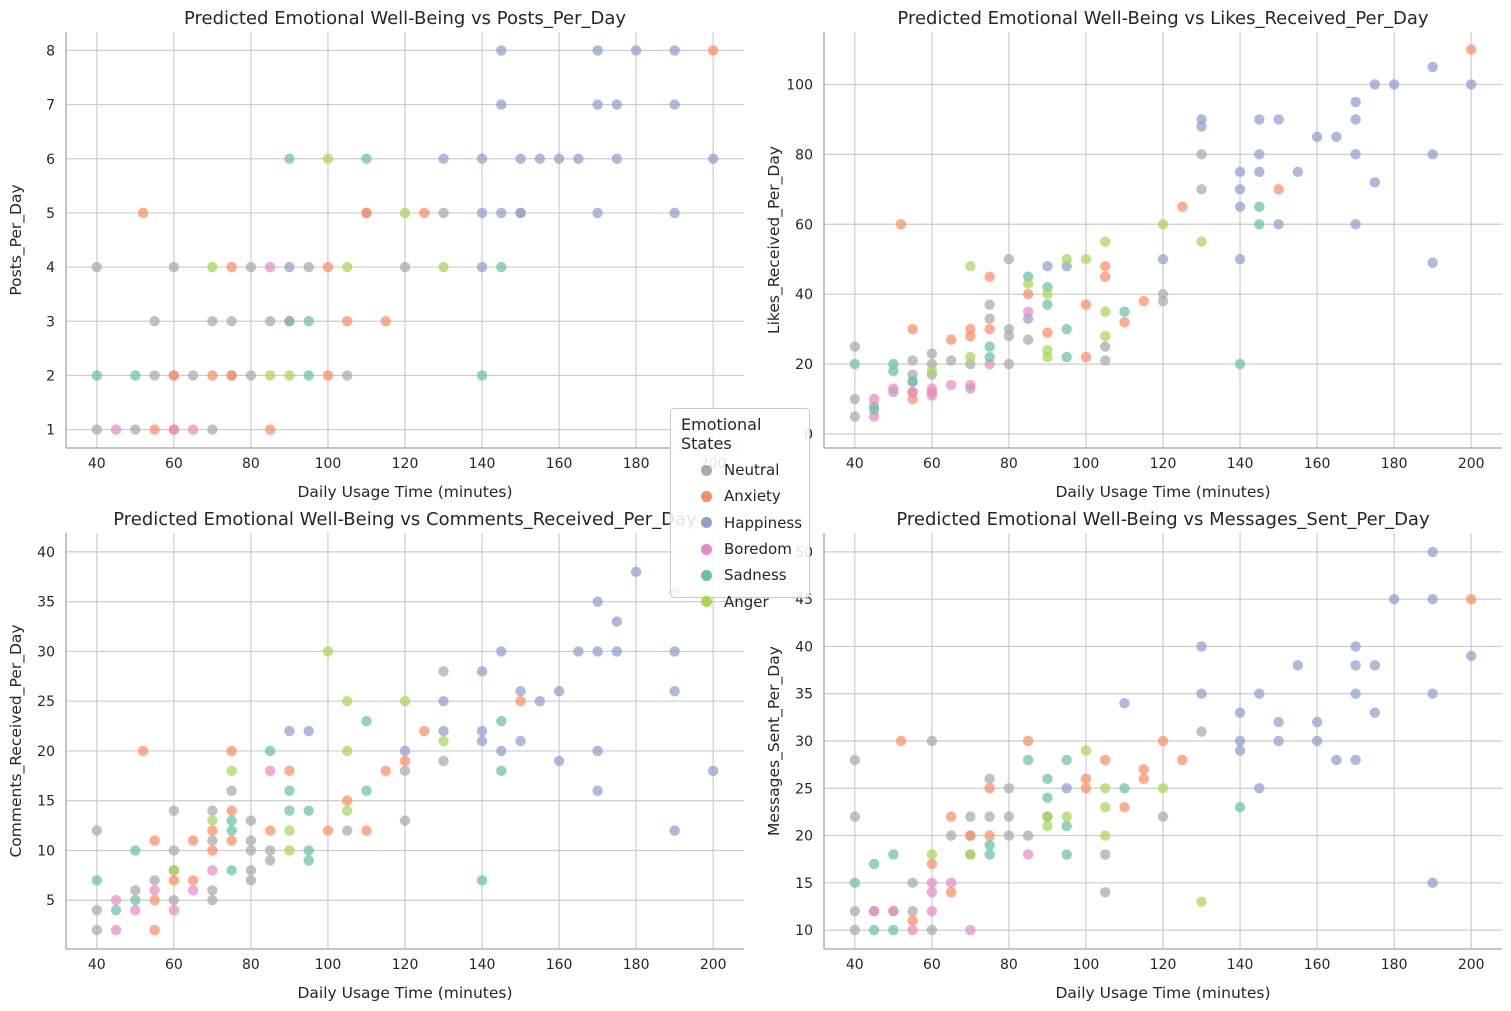 Image resolution: width=1511 pixels, height=1011 pixels. I want to click on x-tick-label: 60, so click(932, 464).